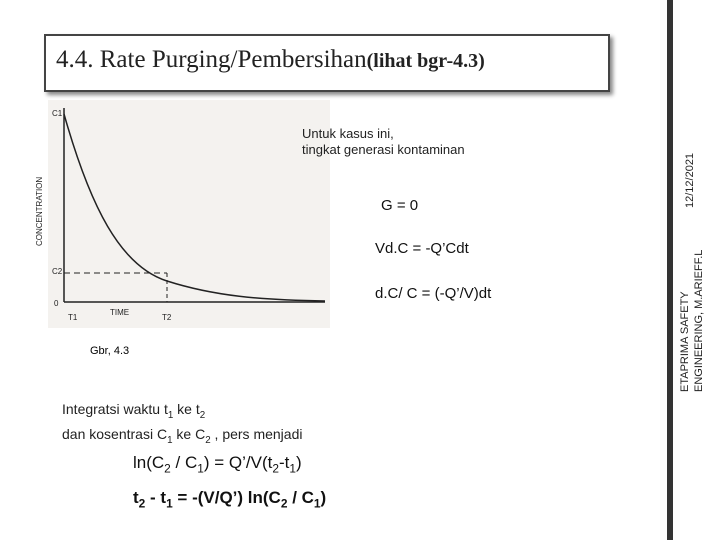 The width and height of the screenshot is (720, 540). Describe the element at coordinates (692, 321) in the screenshot. I see `footer: ETAPRIMA SAFETY ENGINEERING, M.ARIEFF.L` at that location.